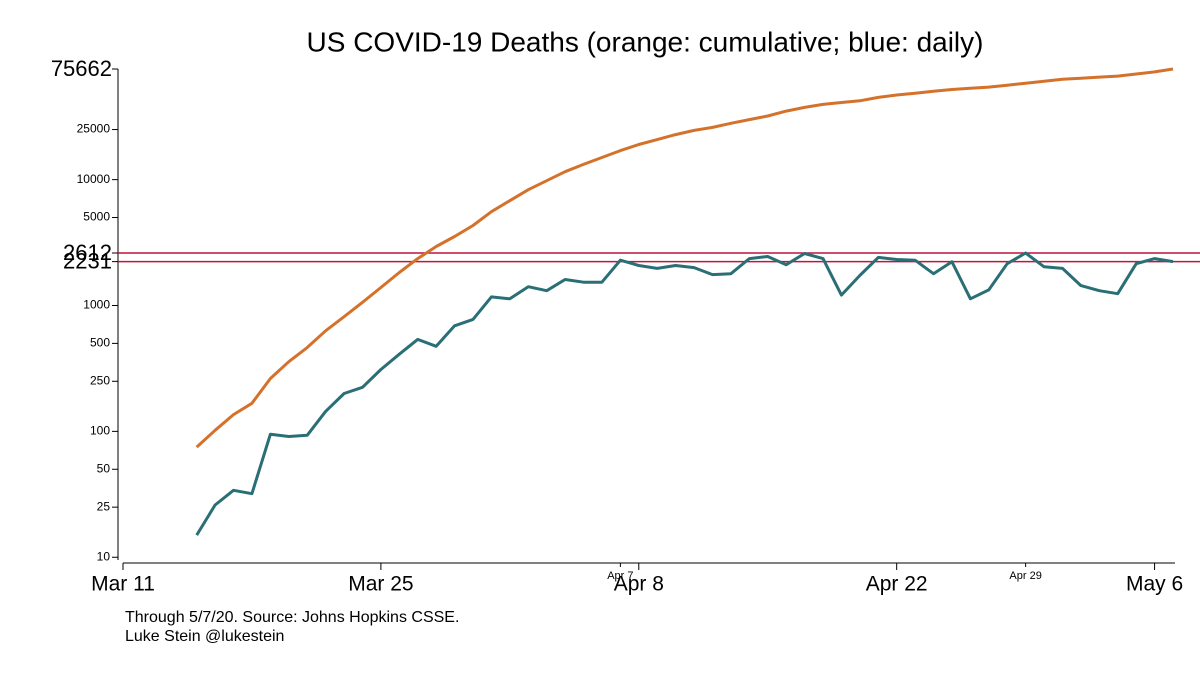 The height and width of the screenshot is (675, 1200). What do you see at coordinates (87, 260) in the screenshot?
I see `y-tick-label: 2231` at bounding box center [87, 260].